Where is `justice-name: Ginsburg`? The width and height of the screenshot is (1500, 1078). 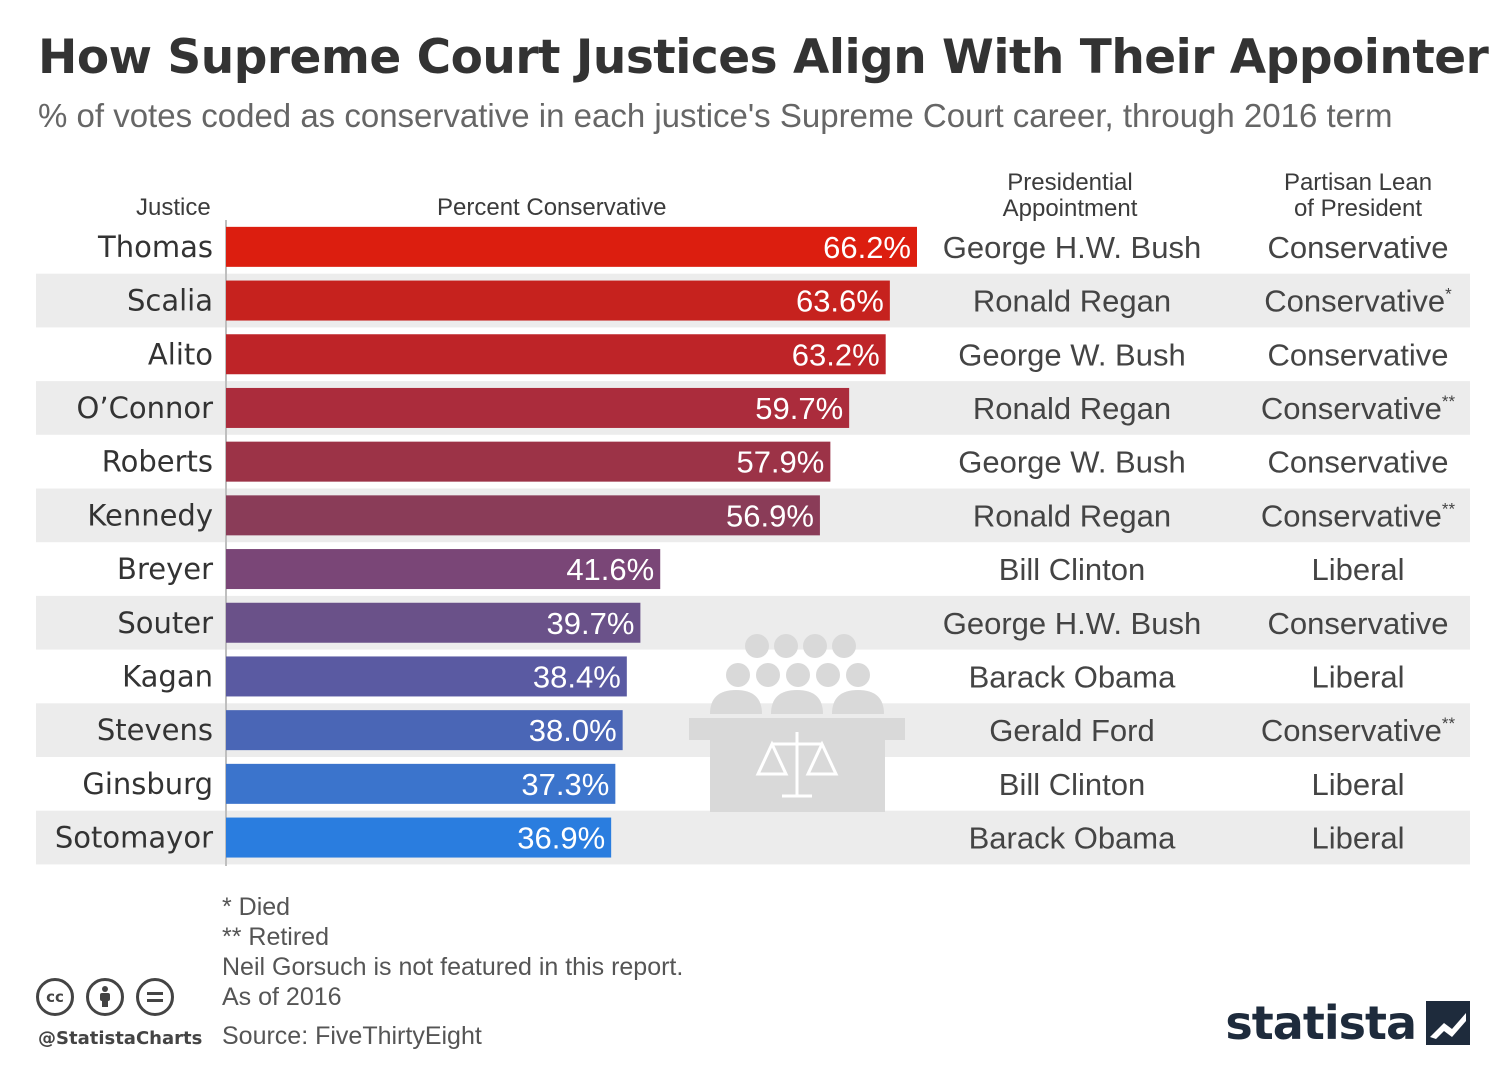 justice-name: Ginsburg is located at coordinates (147, 784).